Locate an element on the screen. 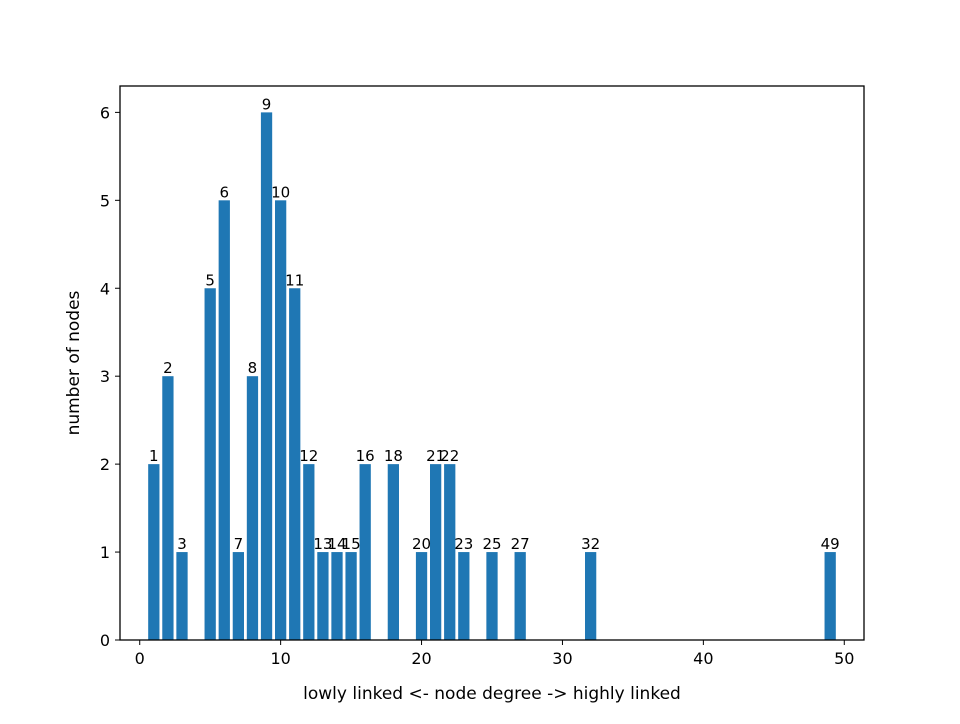  bar-value-label: 15 is located at coordinates (351, 544).